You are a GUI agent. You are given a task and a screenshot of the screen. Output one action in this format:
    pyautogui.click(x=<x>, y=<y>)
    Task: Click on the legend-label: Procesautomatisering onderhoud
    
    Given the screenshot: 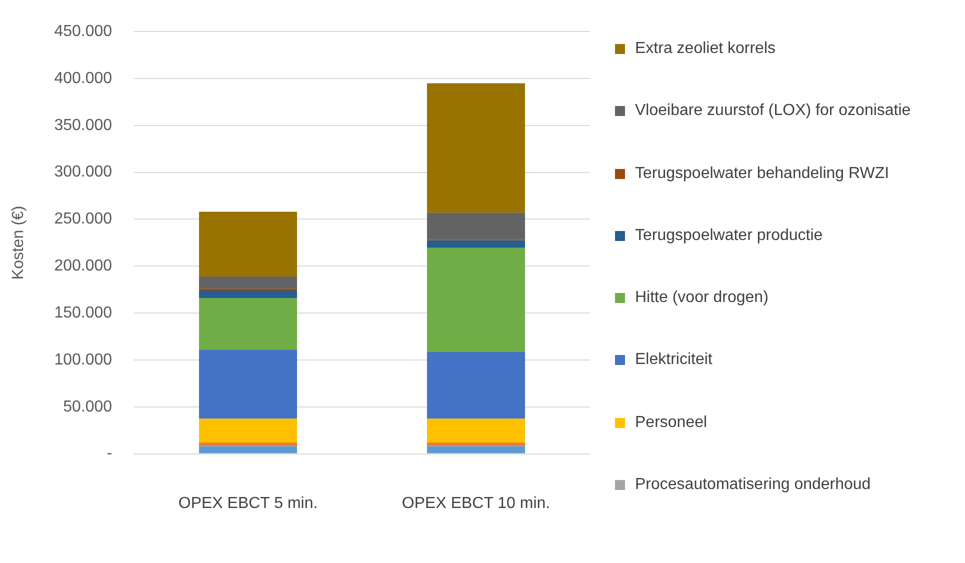 What is the action you would take?
    pyautogui.click(x=753, y=484)
    